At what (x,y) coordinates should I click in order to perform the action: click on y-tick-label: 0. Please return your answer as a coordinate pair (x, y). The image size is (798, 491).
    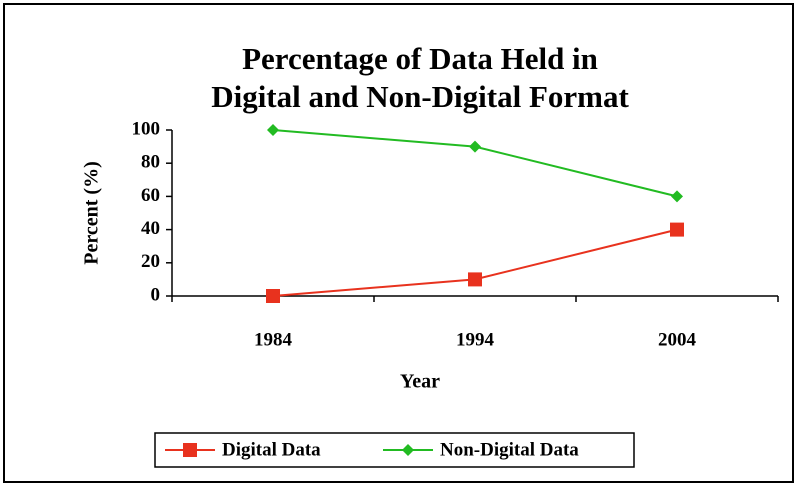
    Looking at the image, I should click on (156, 294).